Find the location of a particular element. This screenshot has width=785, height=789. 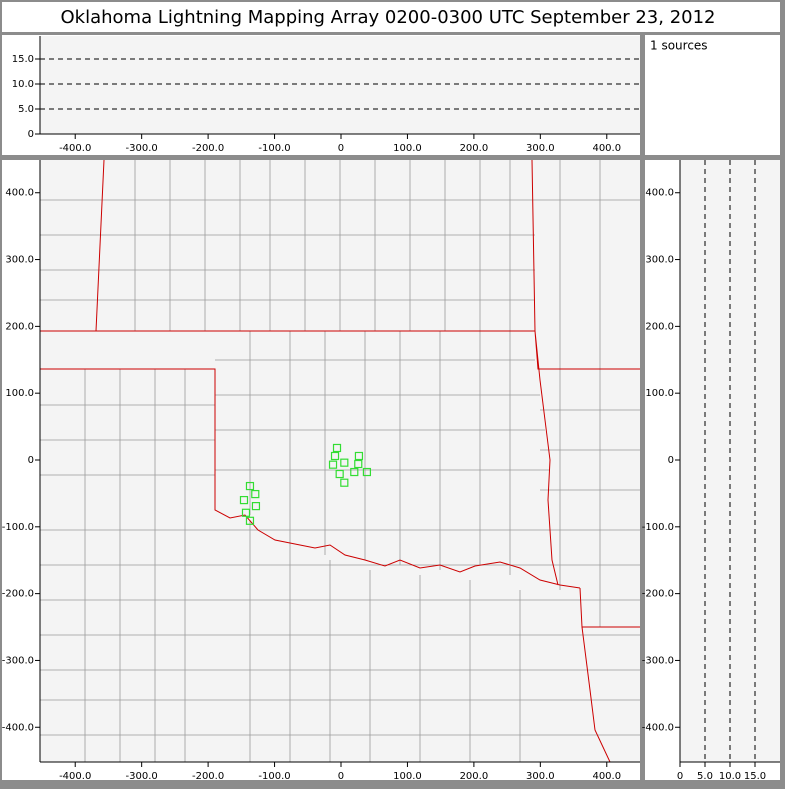

x-tick-label: 5.0 is located at coordinates (705, 776).